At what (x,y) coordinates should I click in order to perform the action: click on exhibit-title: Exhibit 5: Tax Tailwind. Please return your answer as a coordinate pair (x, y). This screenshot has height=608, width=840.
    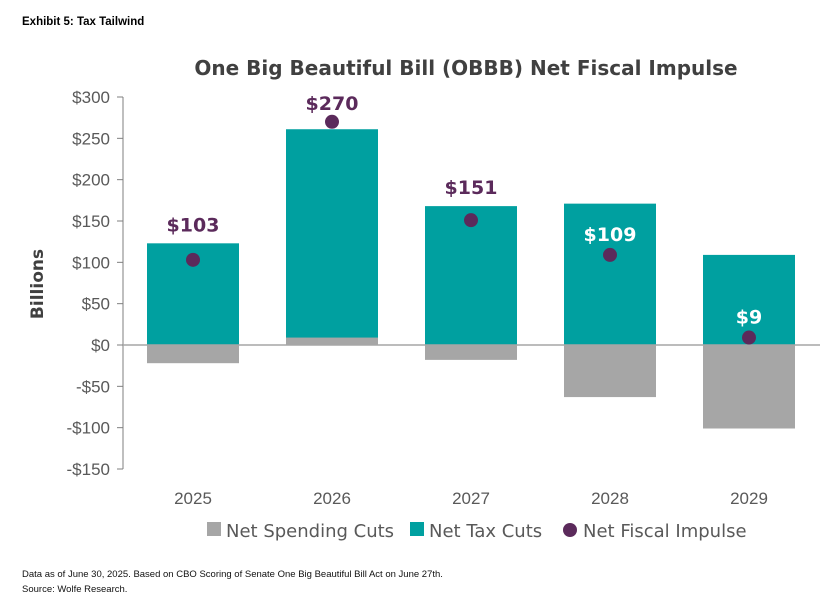
    Looking at the image, I should click on (83, 22).